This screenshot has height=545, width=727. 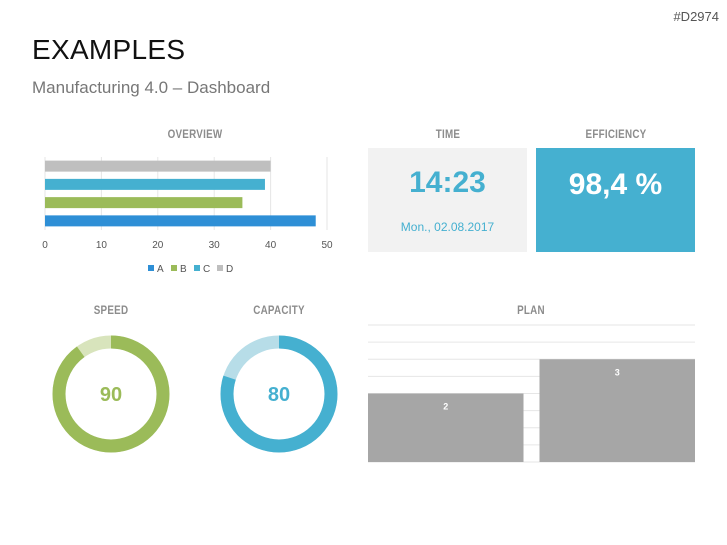 I want to click on efficiency-title: EFFICIENCY, so click(x=616, y=134).